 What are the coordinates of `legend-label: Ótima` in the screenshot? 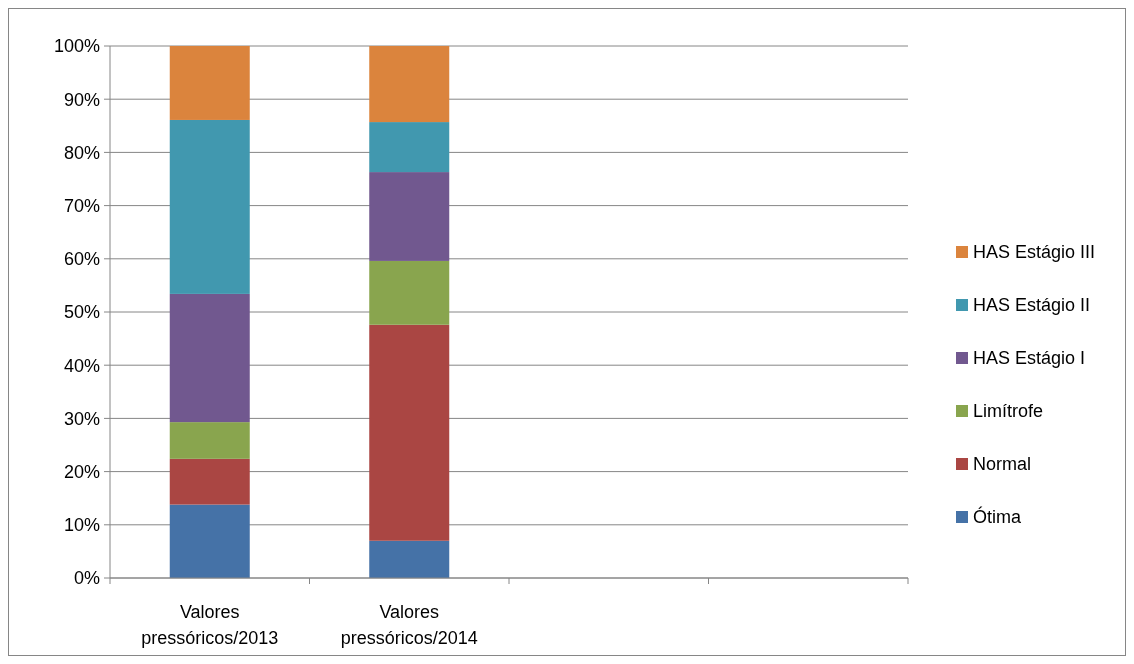 It's located at (997, 517).